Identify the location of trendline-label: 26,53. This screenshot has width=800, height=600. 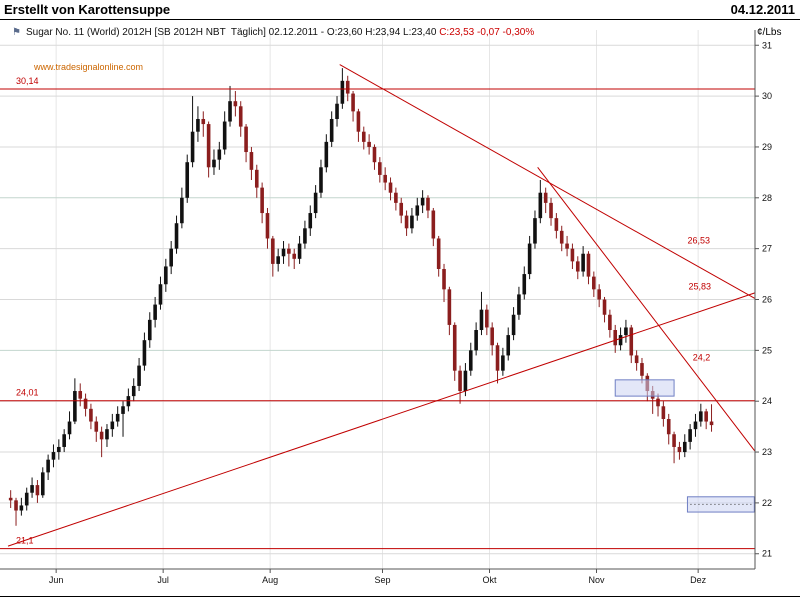
(698, 241).